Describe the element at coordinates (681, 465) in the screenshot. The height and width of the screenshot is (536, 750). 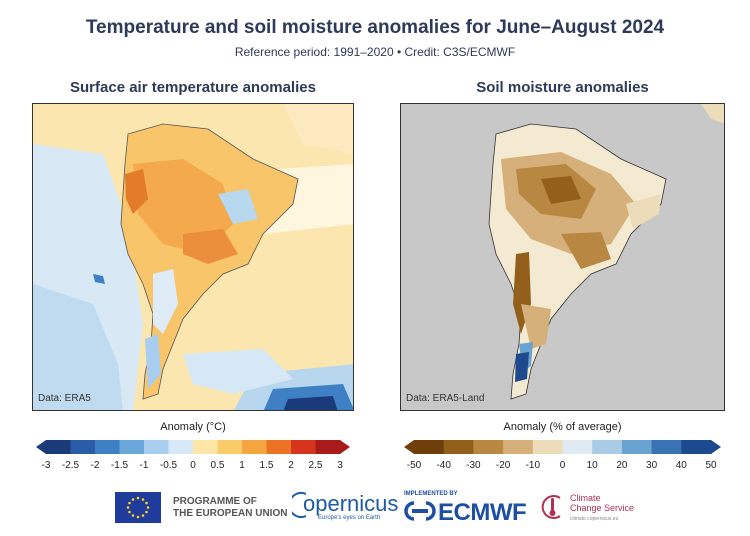
I see `colorbar-tick-label: 40` at that location.